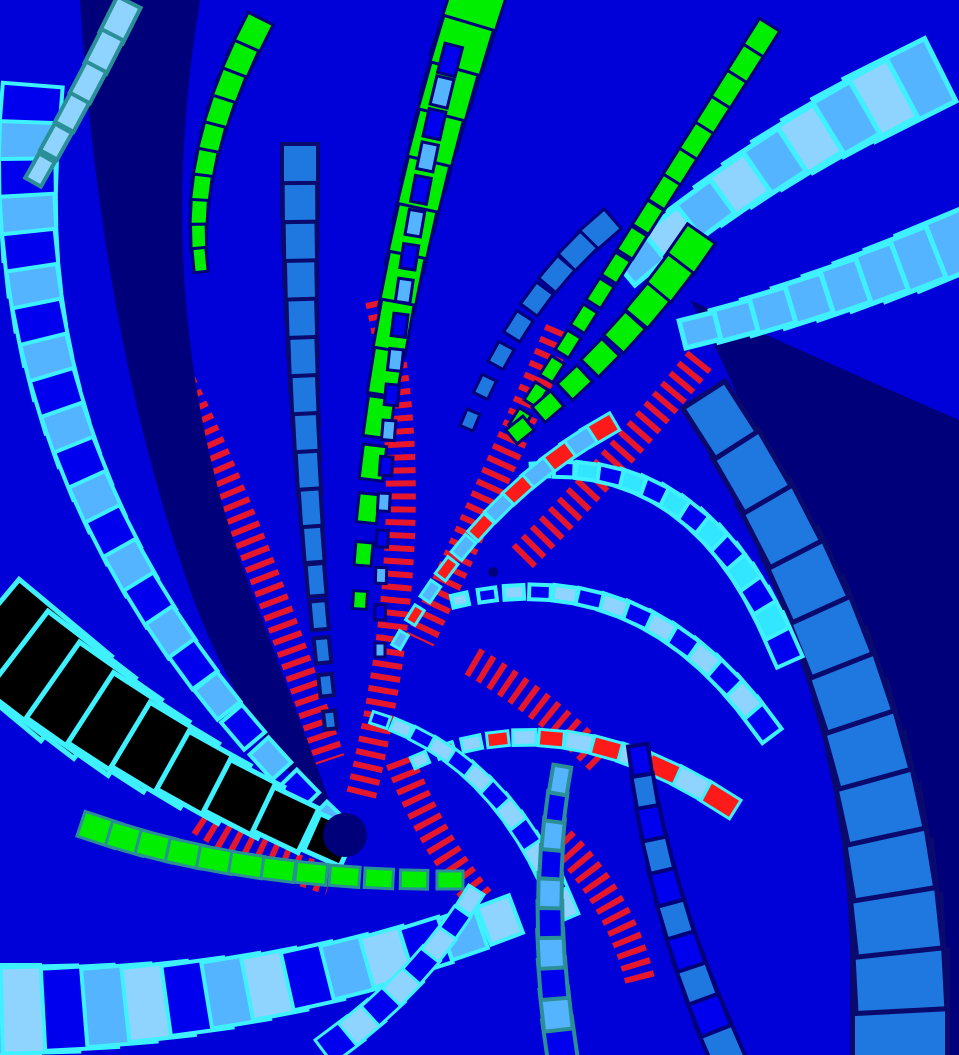 The image size is (959, 1055). Describe the element at coordinates (700, 330) in the screenshot. I see `far-right-arm-tile` at that location.